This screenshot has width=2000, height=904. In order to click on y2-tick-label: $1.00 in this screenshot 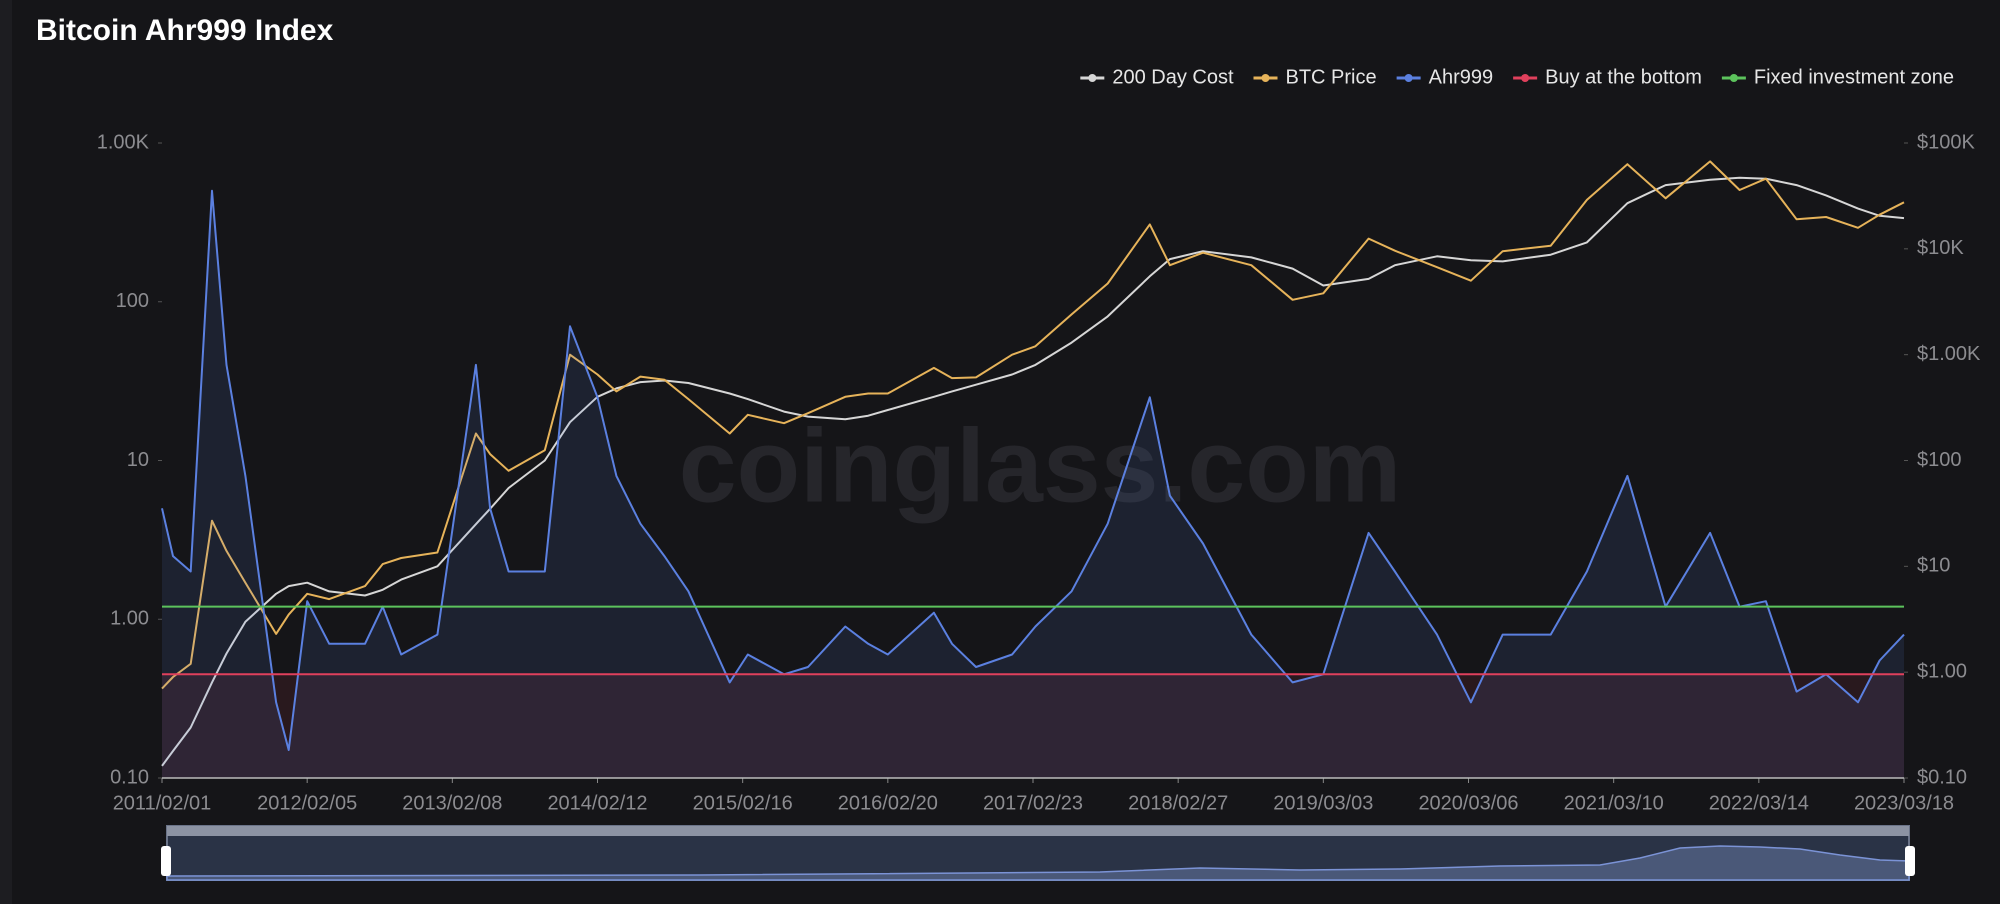, I will do `click(1942, 671)`.